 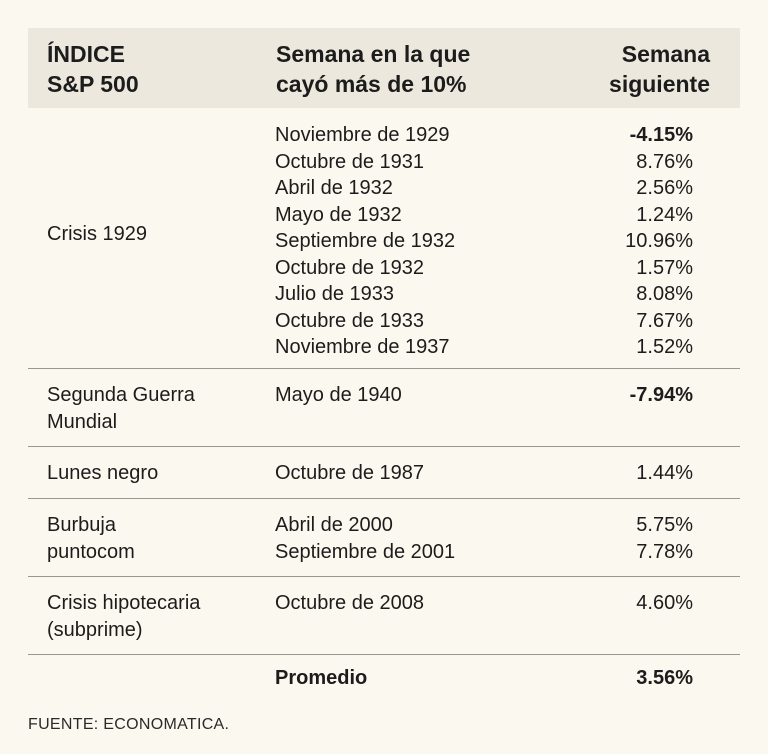 What do you see at coordinates (664, 678) in the screenshot?
I see `average-value: 3.56%` at bounding box center [664, 678].